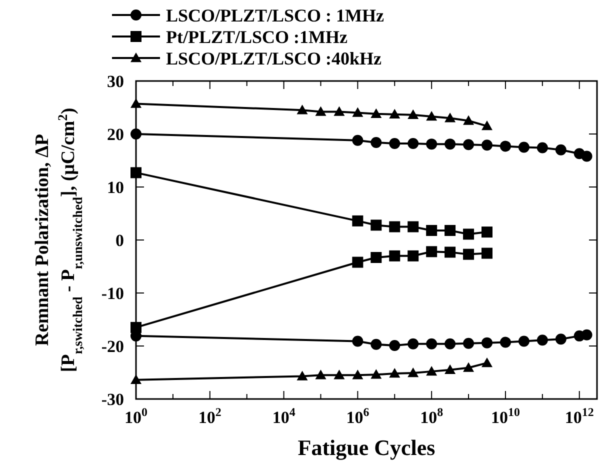 This screenshot has height=467, width=602. I want to click on x-tick-label: 10$^{2}$, so click(210, 416).